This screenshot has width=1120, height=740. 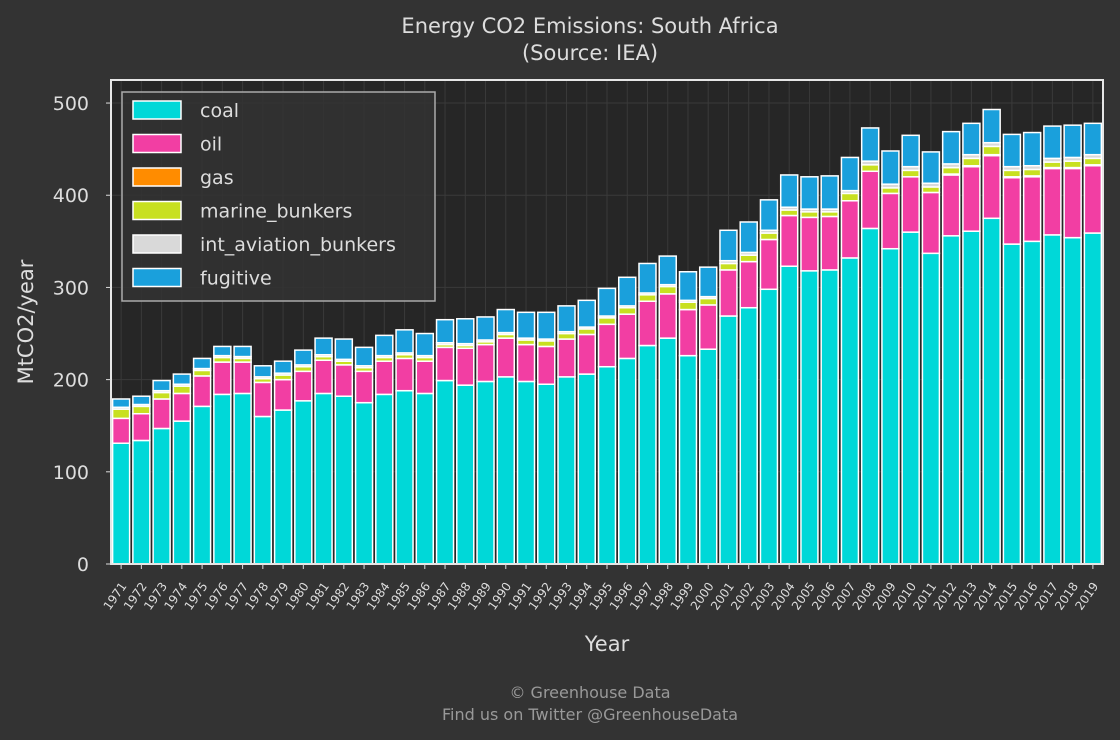 What do you see at coordinates (748, 435) in the screenshot?
I see `bar-segment-coal-2002` at bounding box center [748, 435].